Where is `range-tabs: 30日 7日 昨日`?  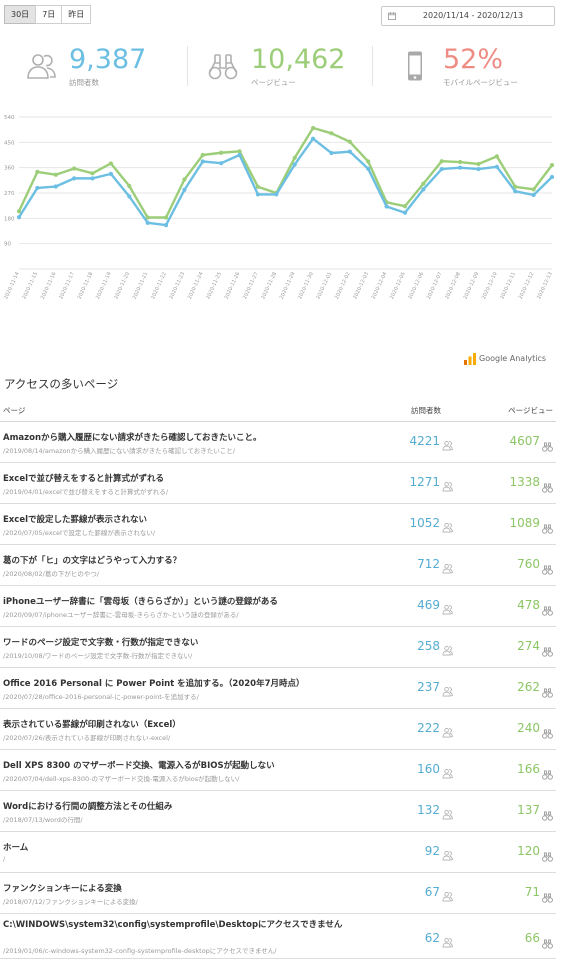
range-tabs: 30日 7日 昨日 is located at coordinates (48, 14).